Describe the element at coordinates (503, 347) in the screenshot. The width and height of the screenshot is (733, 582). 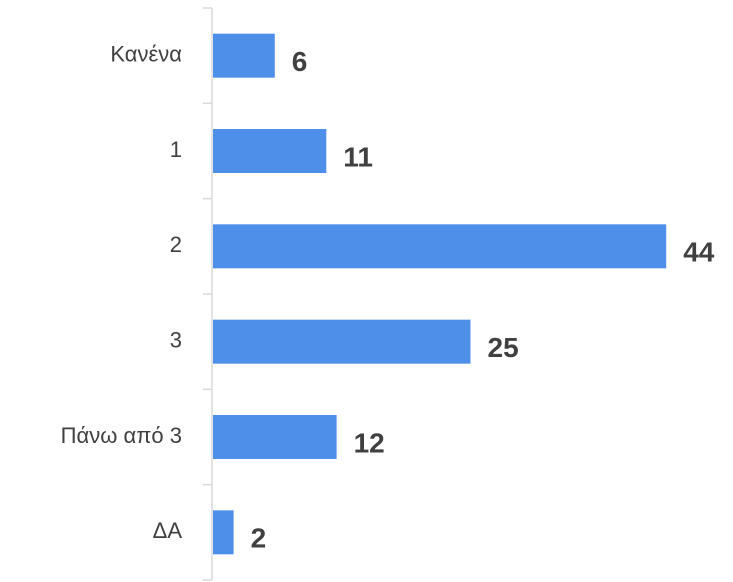
I see `value-label: 25` at that location.